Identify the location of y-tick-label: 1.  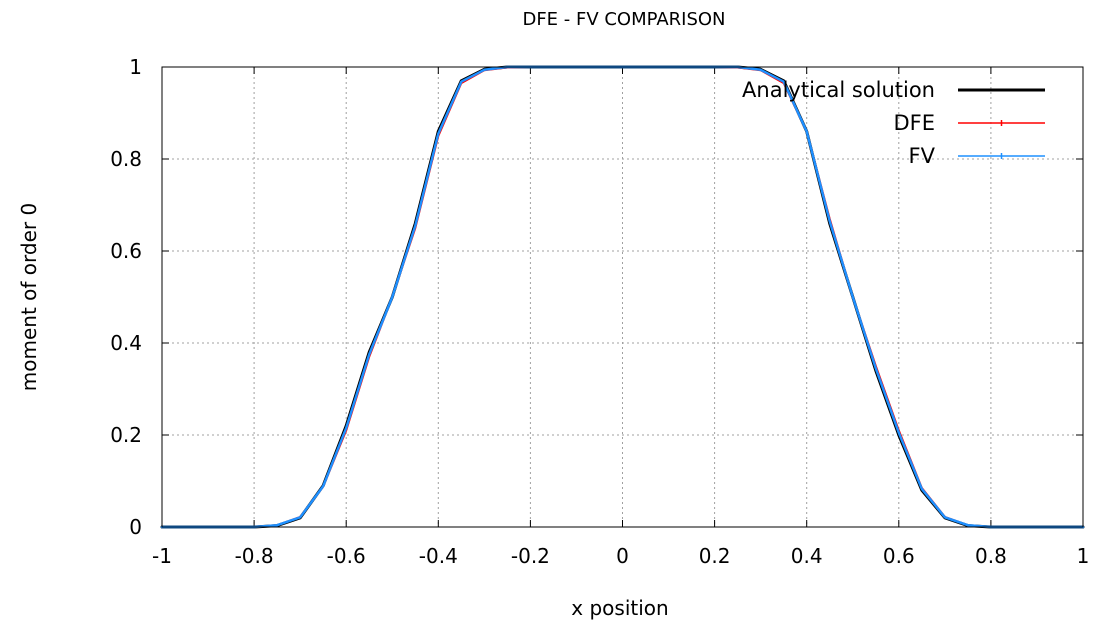
(135, 67).